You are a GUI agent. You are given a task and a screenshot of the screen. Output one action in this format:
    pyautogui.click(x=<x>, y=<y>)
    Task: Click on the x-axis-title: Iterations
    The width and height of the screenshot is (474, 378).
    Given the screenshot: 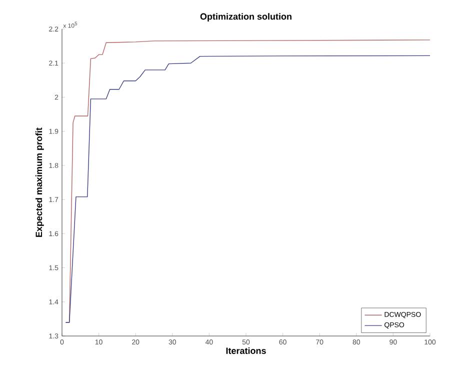 What is the action you would take?
    pyautogui.click(x=246, y=350)
    